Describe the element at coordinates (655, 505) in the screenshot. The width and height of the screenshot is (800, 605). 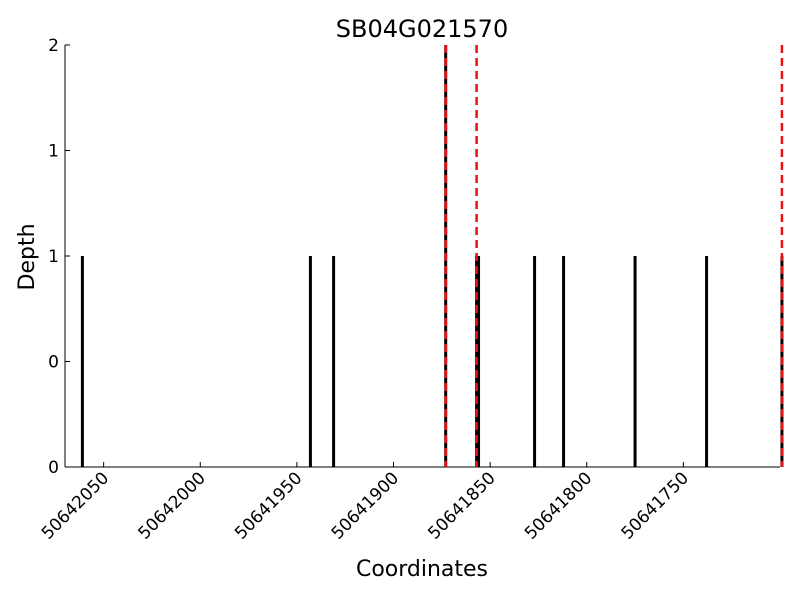
I see `x-tick-label: 50641750` at that location.